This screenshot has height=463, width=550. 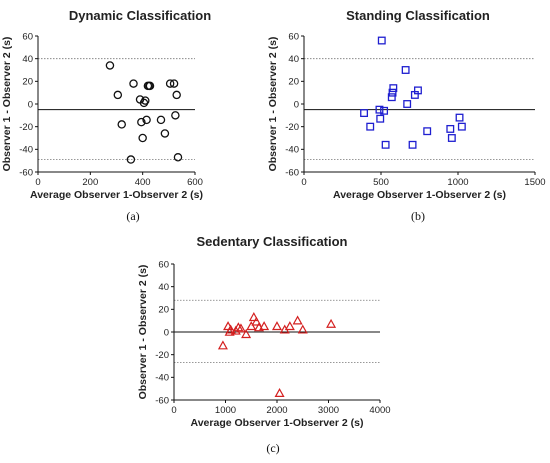 I want to click on chart-title: Standing Classification, so click(x=418, y=15).